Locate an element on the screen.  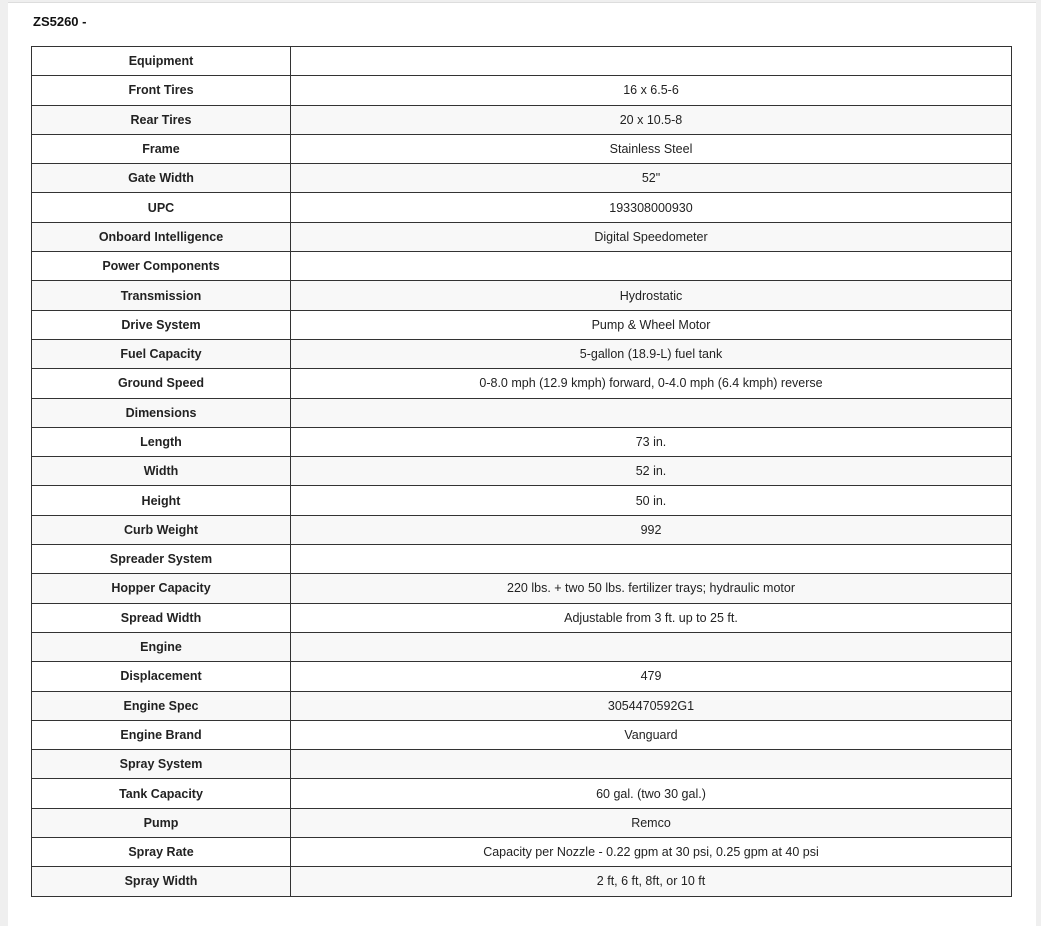
spec-value: Hydrostatic is located at coordinates (651, 295).